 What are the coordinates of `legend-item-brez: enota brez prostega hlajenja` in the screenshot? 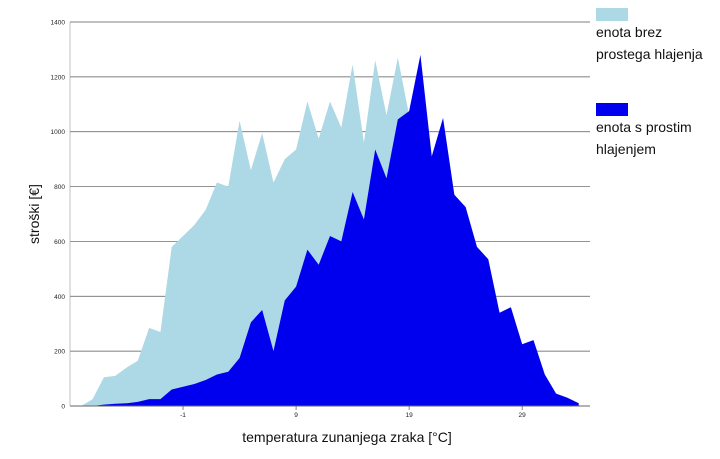 It's located at (656, 36).